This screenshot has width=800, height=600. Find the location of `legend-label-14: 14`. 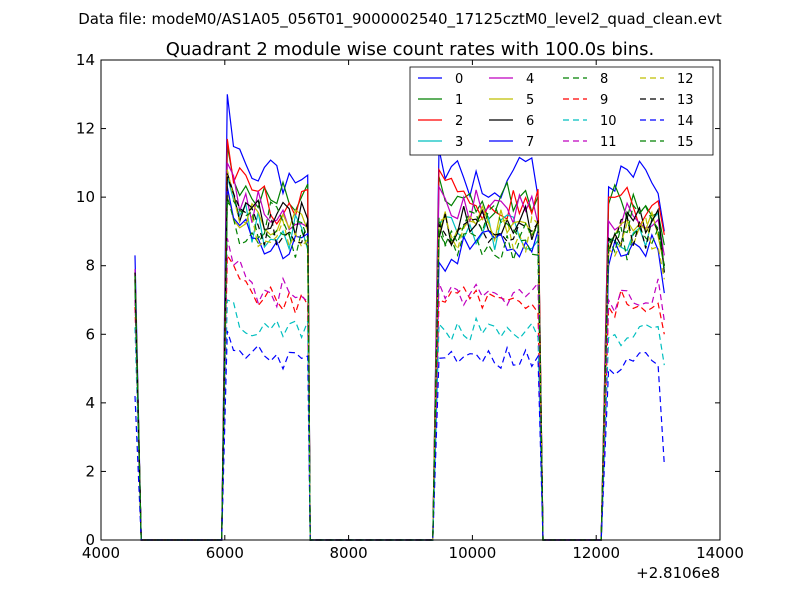

legend-label-14: 14 is located at coordinates (685, 121).